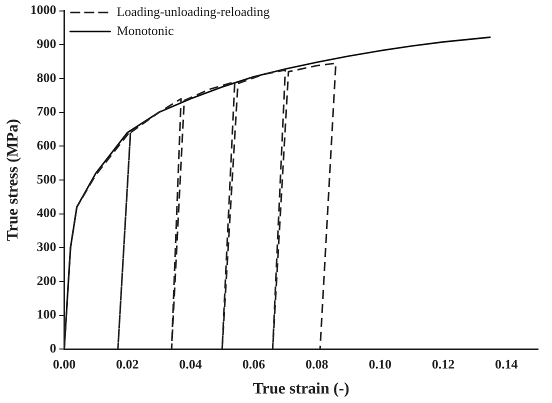  What do you see at coordinates (190, 364) in the screenshot?
I see `x-tick-label: 0.04` at bounding box center [190, 364].